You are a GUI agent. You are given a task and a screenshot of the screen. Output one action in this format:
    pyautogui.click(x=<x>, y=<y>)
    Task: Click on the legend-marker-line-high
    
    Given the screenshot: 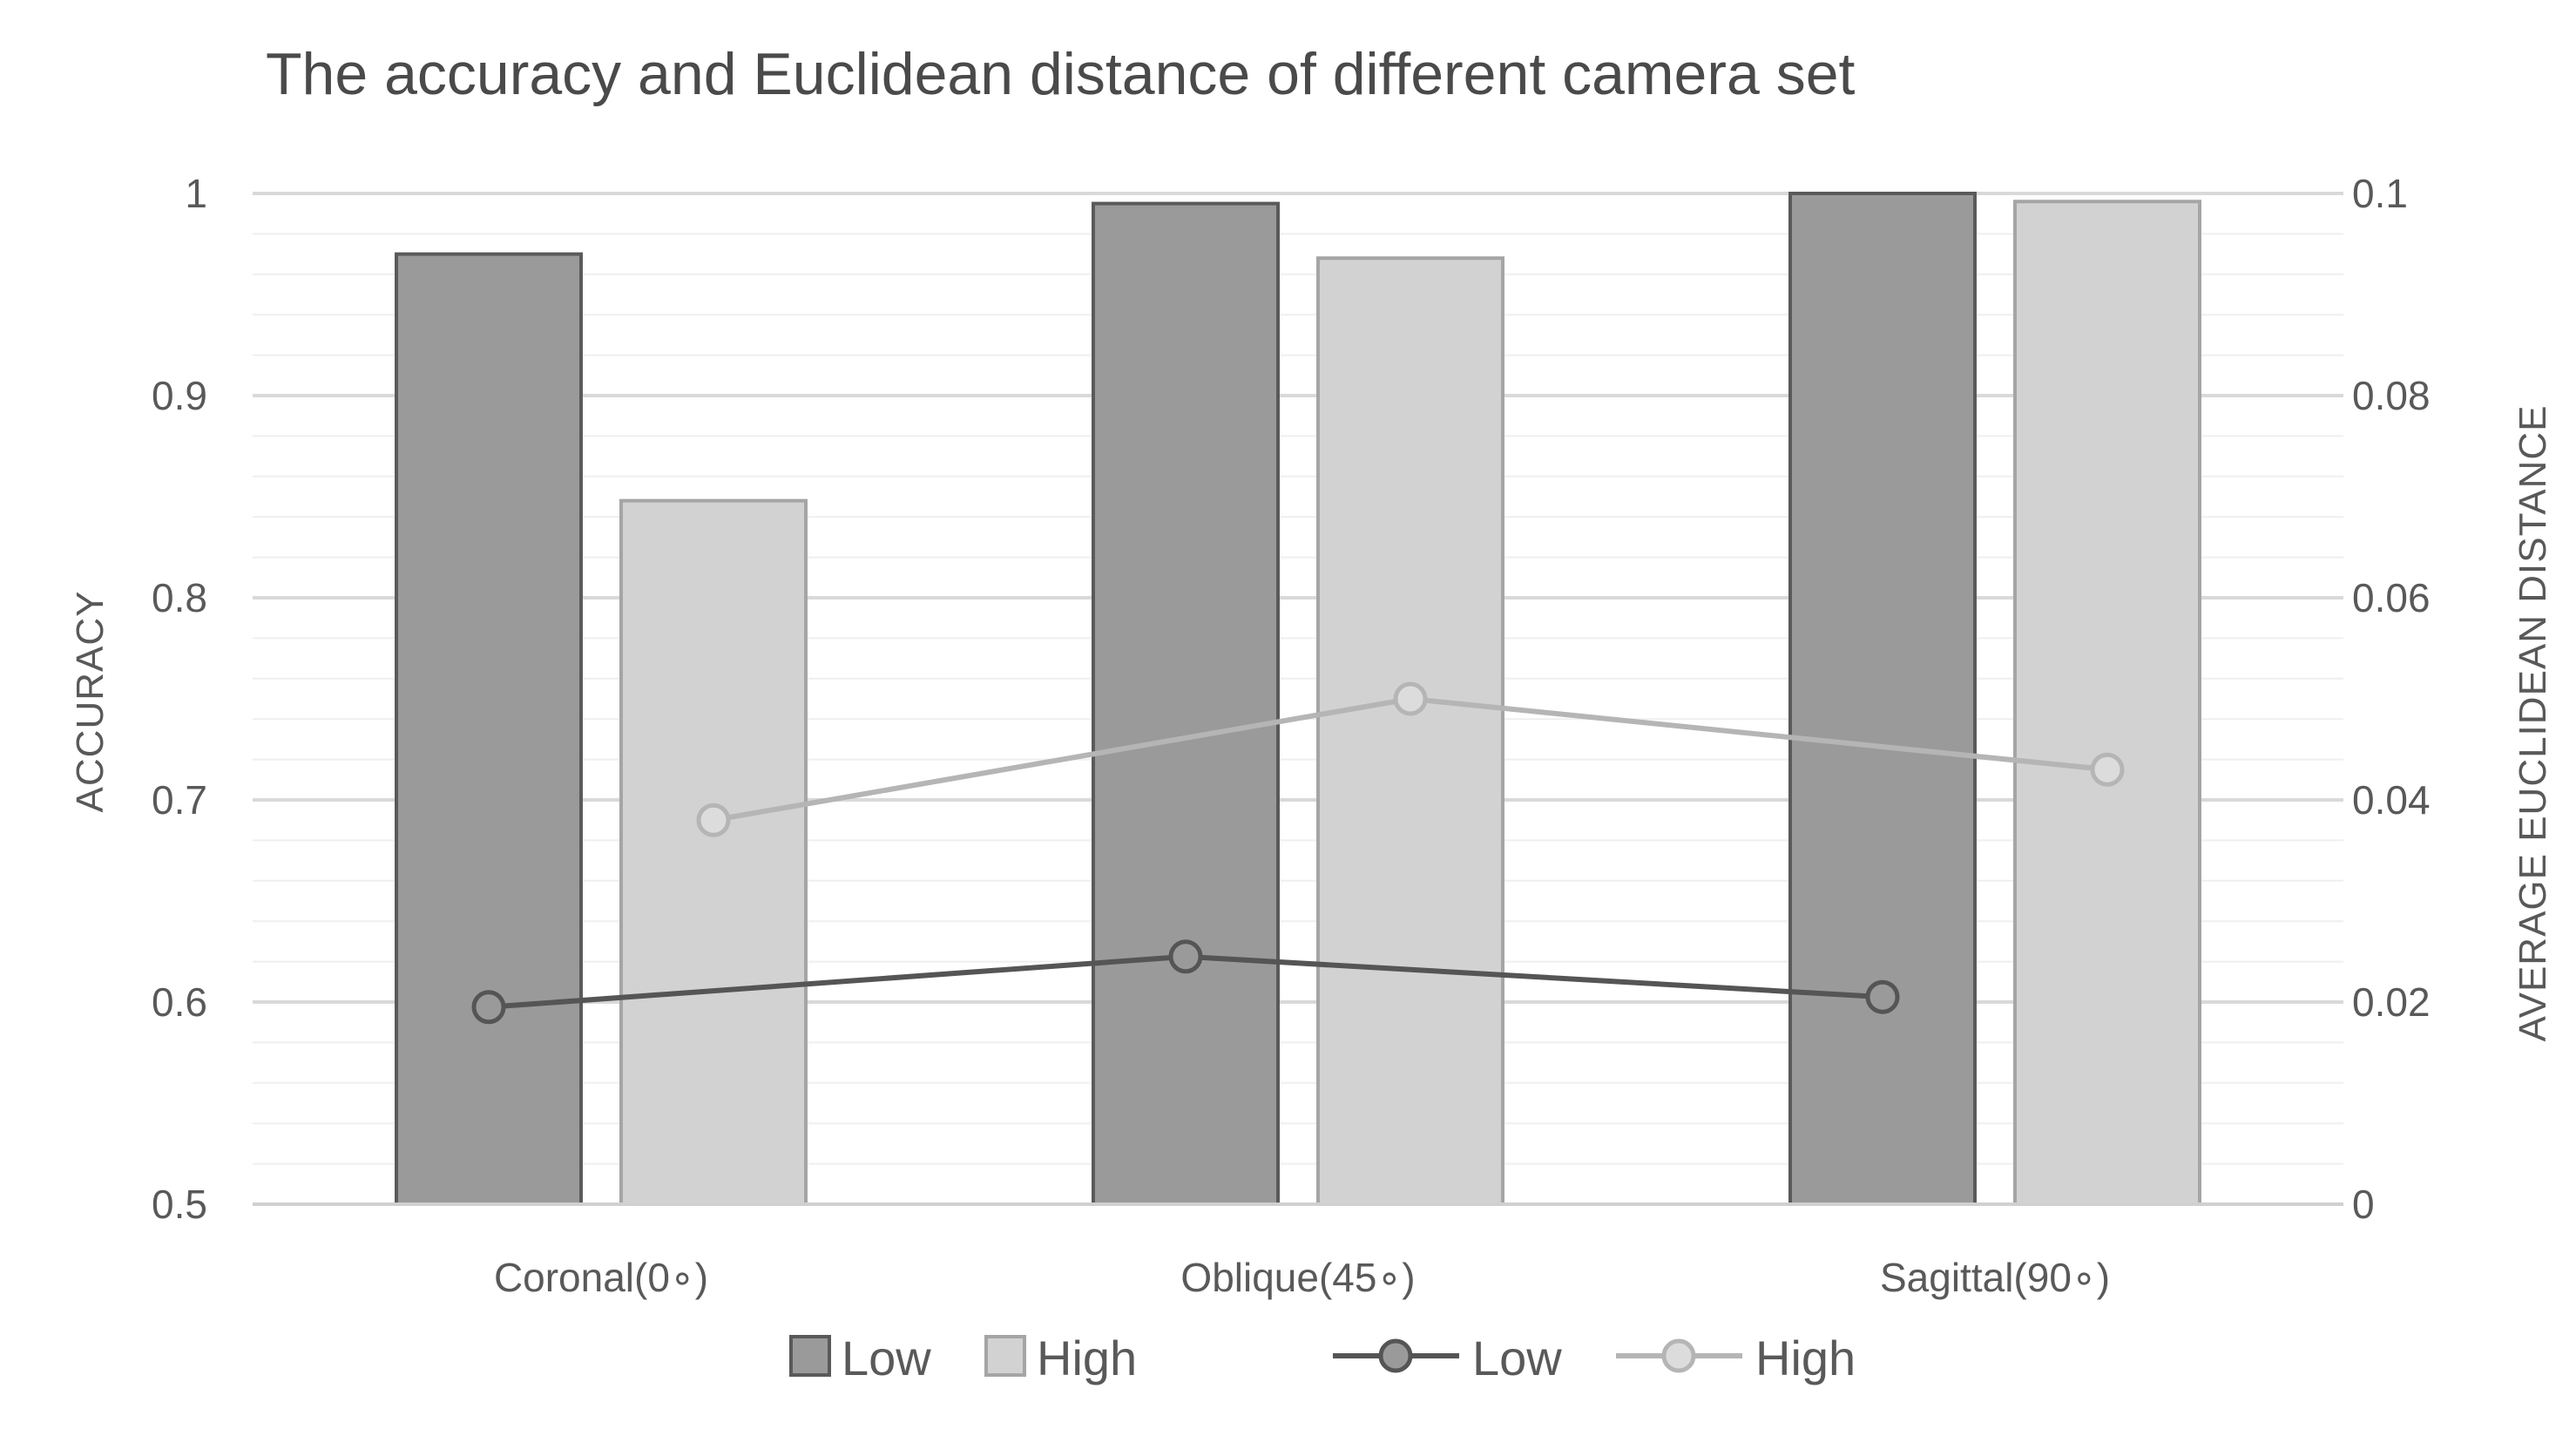 What is the action you would take?
    pyautogui.click(x=1678, y=1355)
    